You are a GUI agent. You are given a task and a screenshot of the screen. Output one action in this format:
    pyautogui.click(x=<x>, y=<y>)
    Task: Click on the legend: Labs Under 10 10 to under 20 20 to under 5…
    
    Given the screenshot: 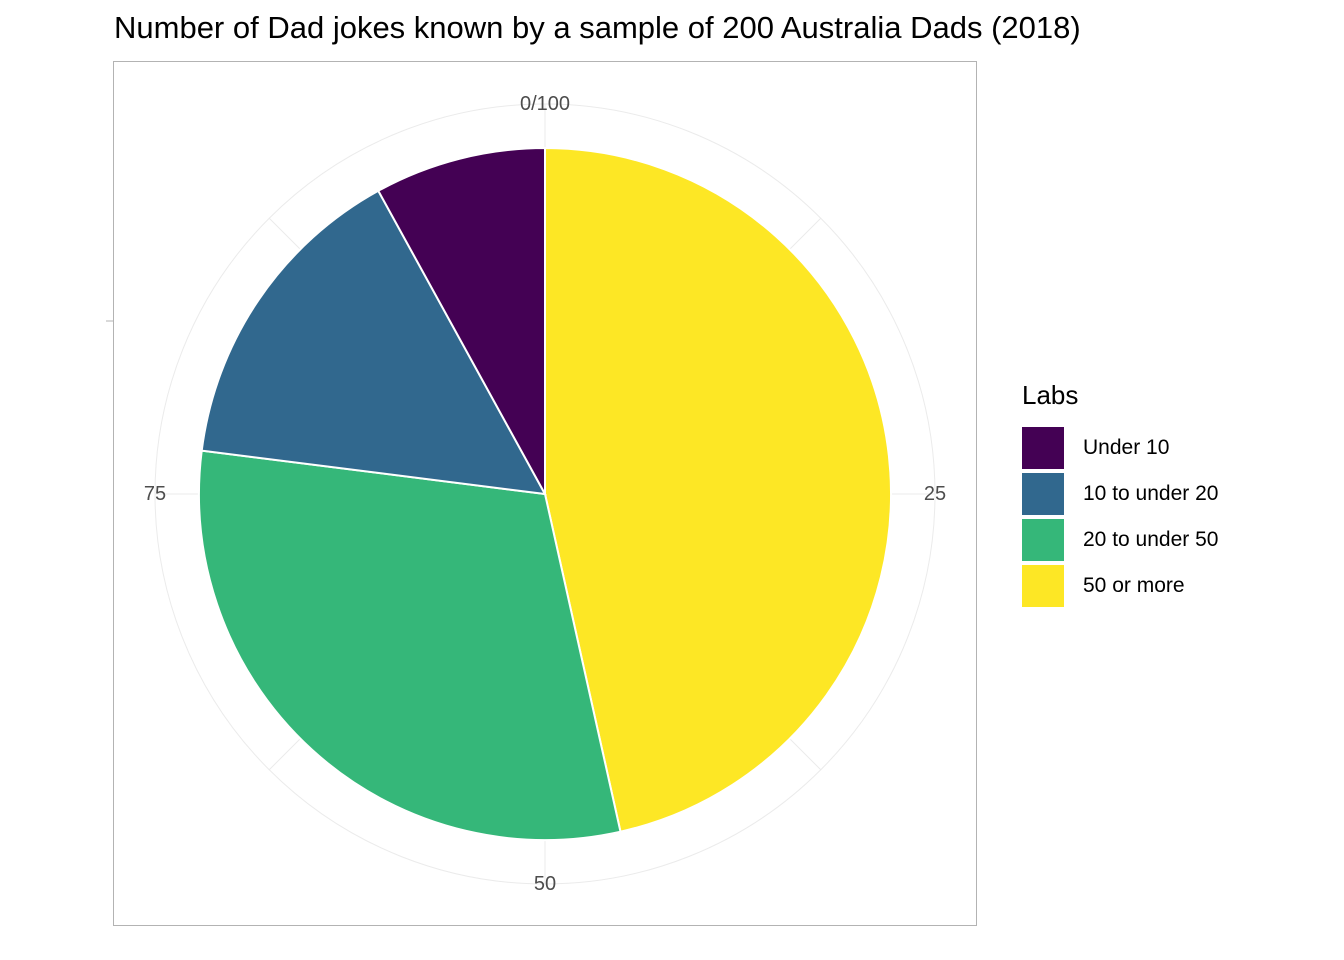 What is the action you would take?
    pyautogui.click(x=1120, y=494)
    